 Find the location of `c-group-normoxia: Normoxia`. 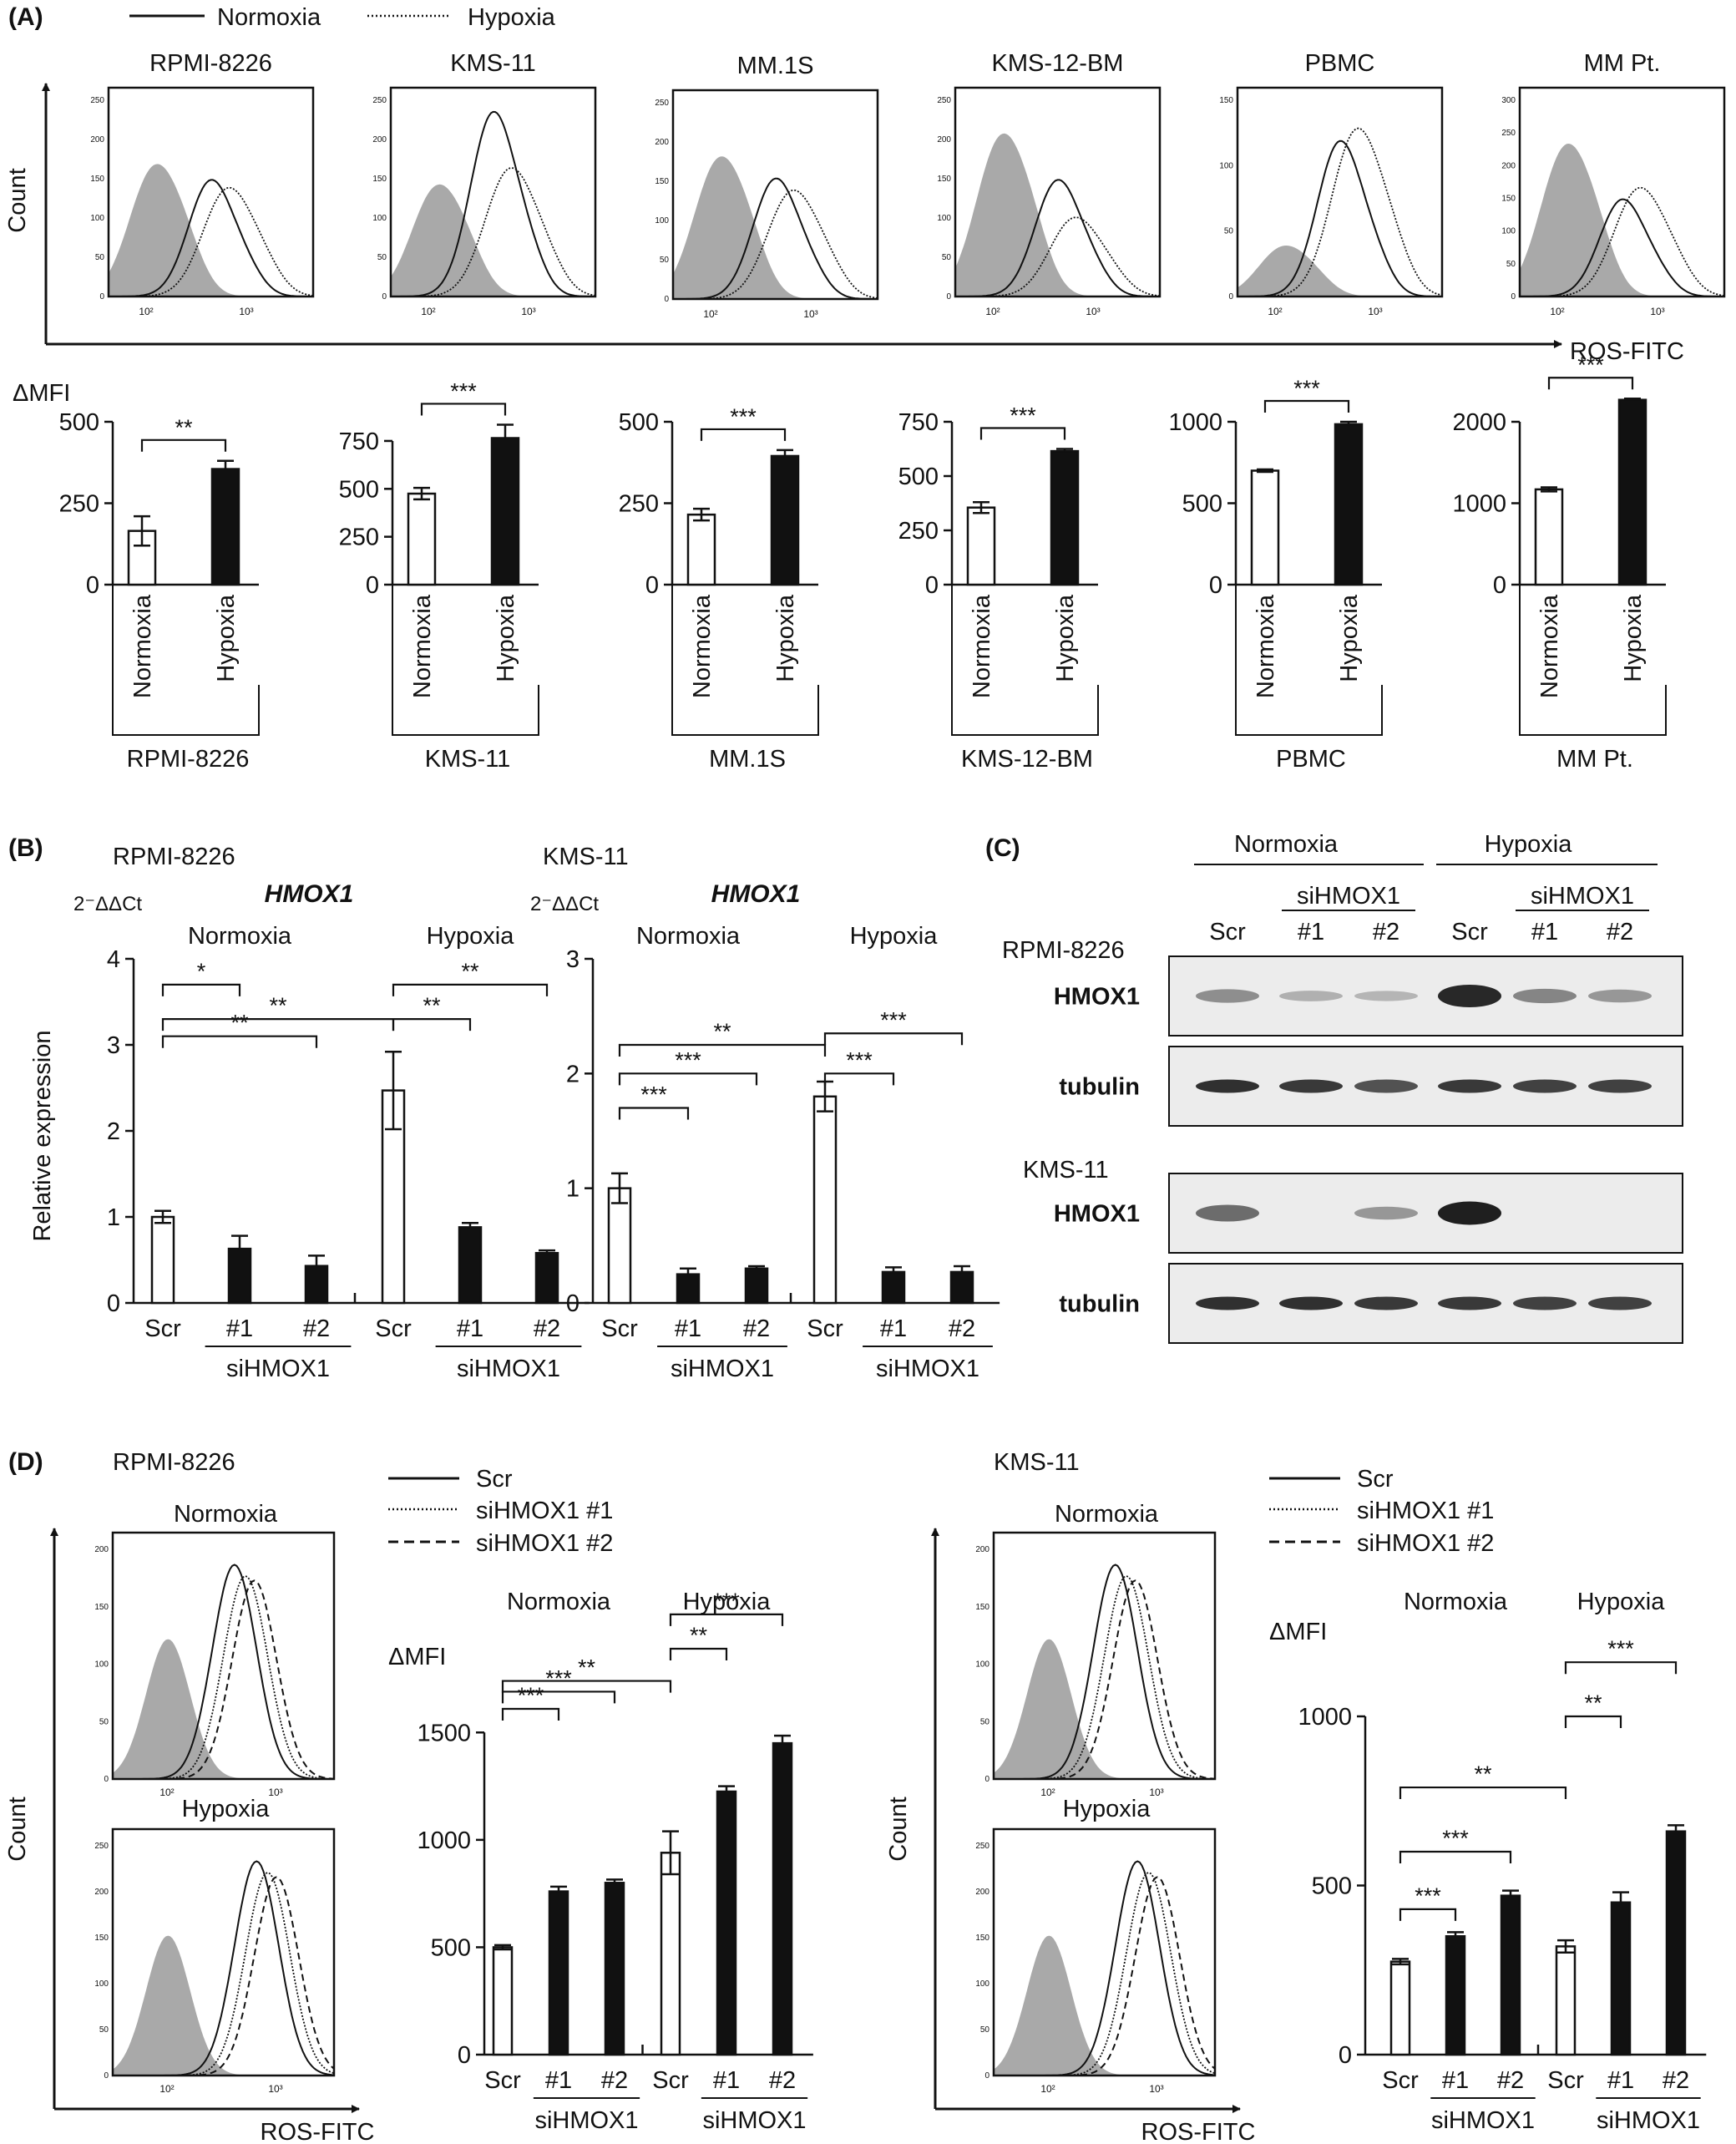

c-group-normoxia: Normoxia is located at coordinates (1286, 844).